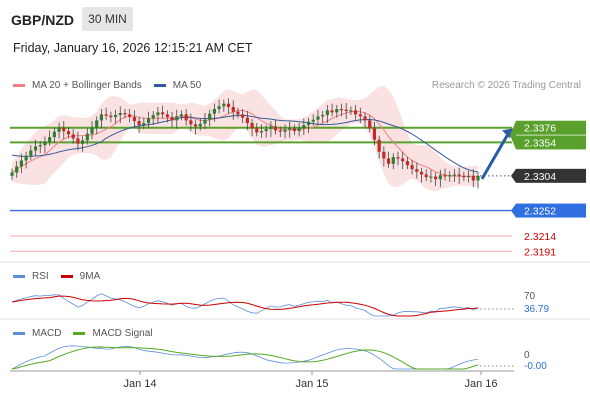 The image size is (590, 400). What do you see at coordinates (496, 154) in the screenshot?
I see `forecast-arrow` at bounding box center [496, 154].